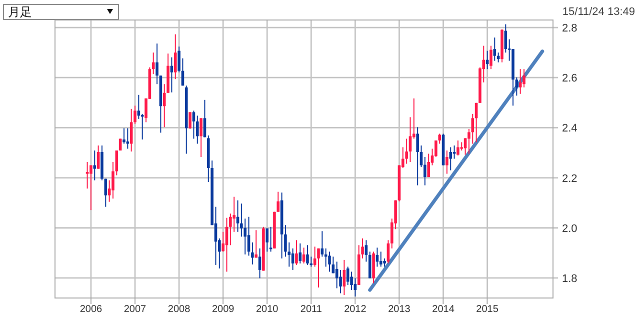  I want to click on x-tick-label: 2015, so click(487, 309).